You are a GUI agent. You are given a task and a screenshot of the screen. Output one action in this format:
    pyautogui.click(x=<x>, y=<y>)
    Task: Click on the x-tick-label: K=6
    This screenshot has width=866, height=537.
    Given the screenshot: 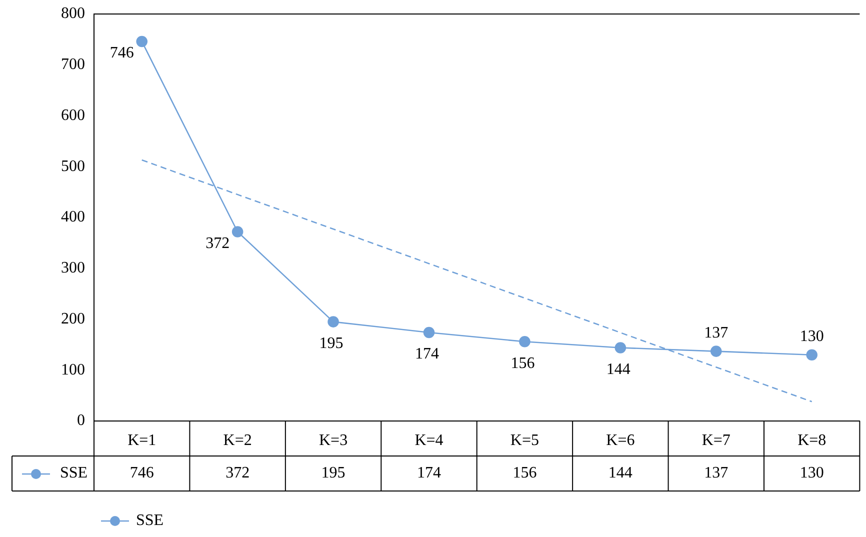 What is the action you would take?
    pyautogui.click(x=620, y=440)
    